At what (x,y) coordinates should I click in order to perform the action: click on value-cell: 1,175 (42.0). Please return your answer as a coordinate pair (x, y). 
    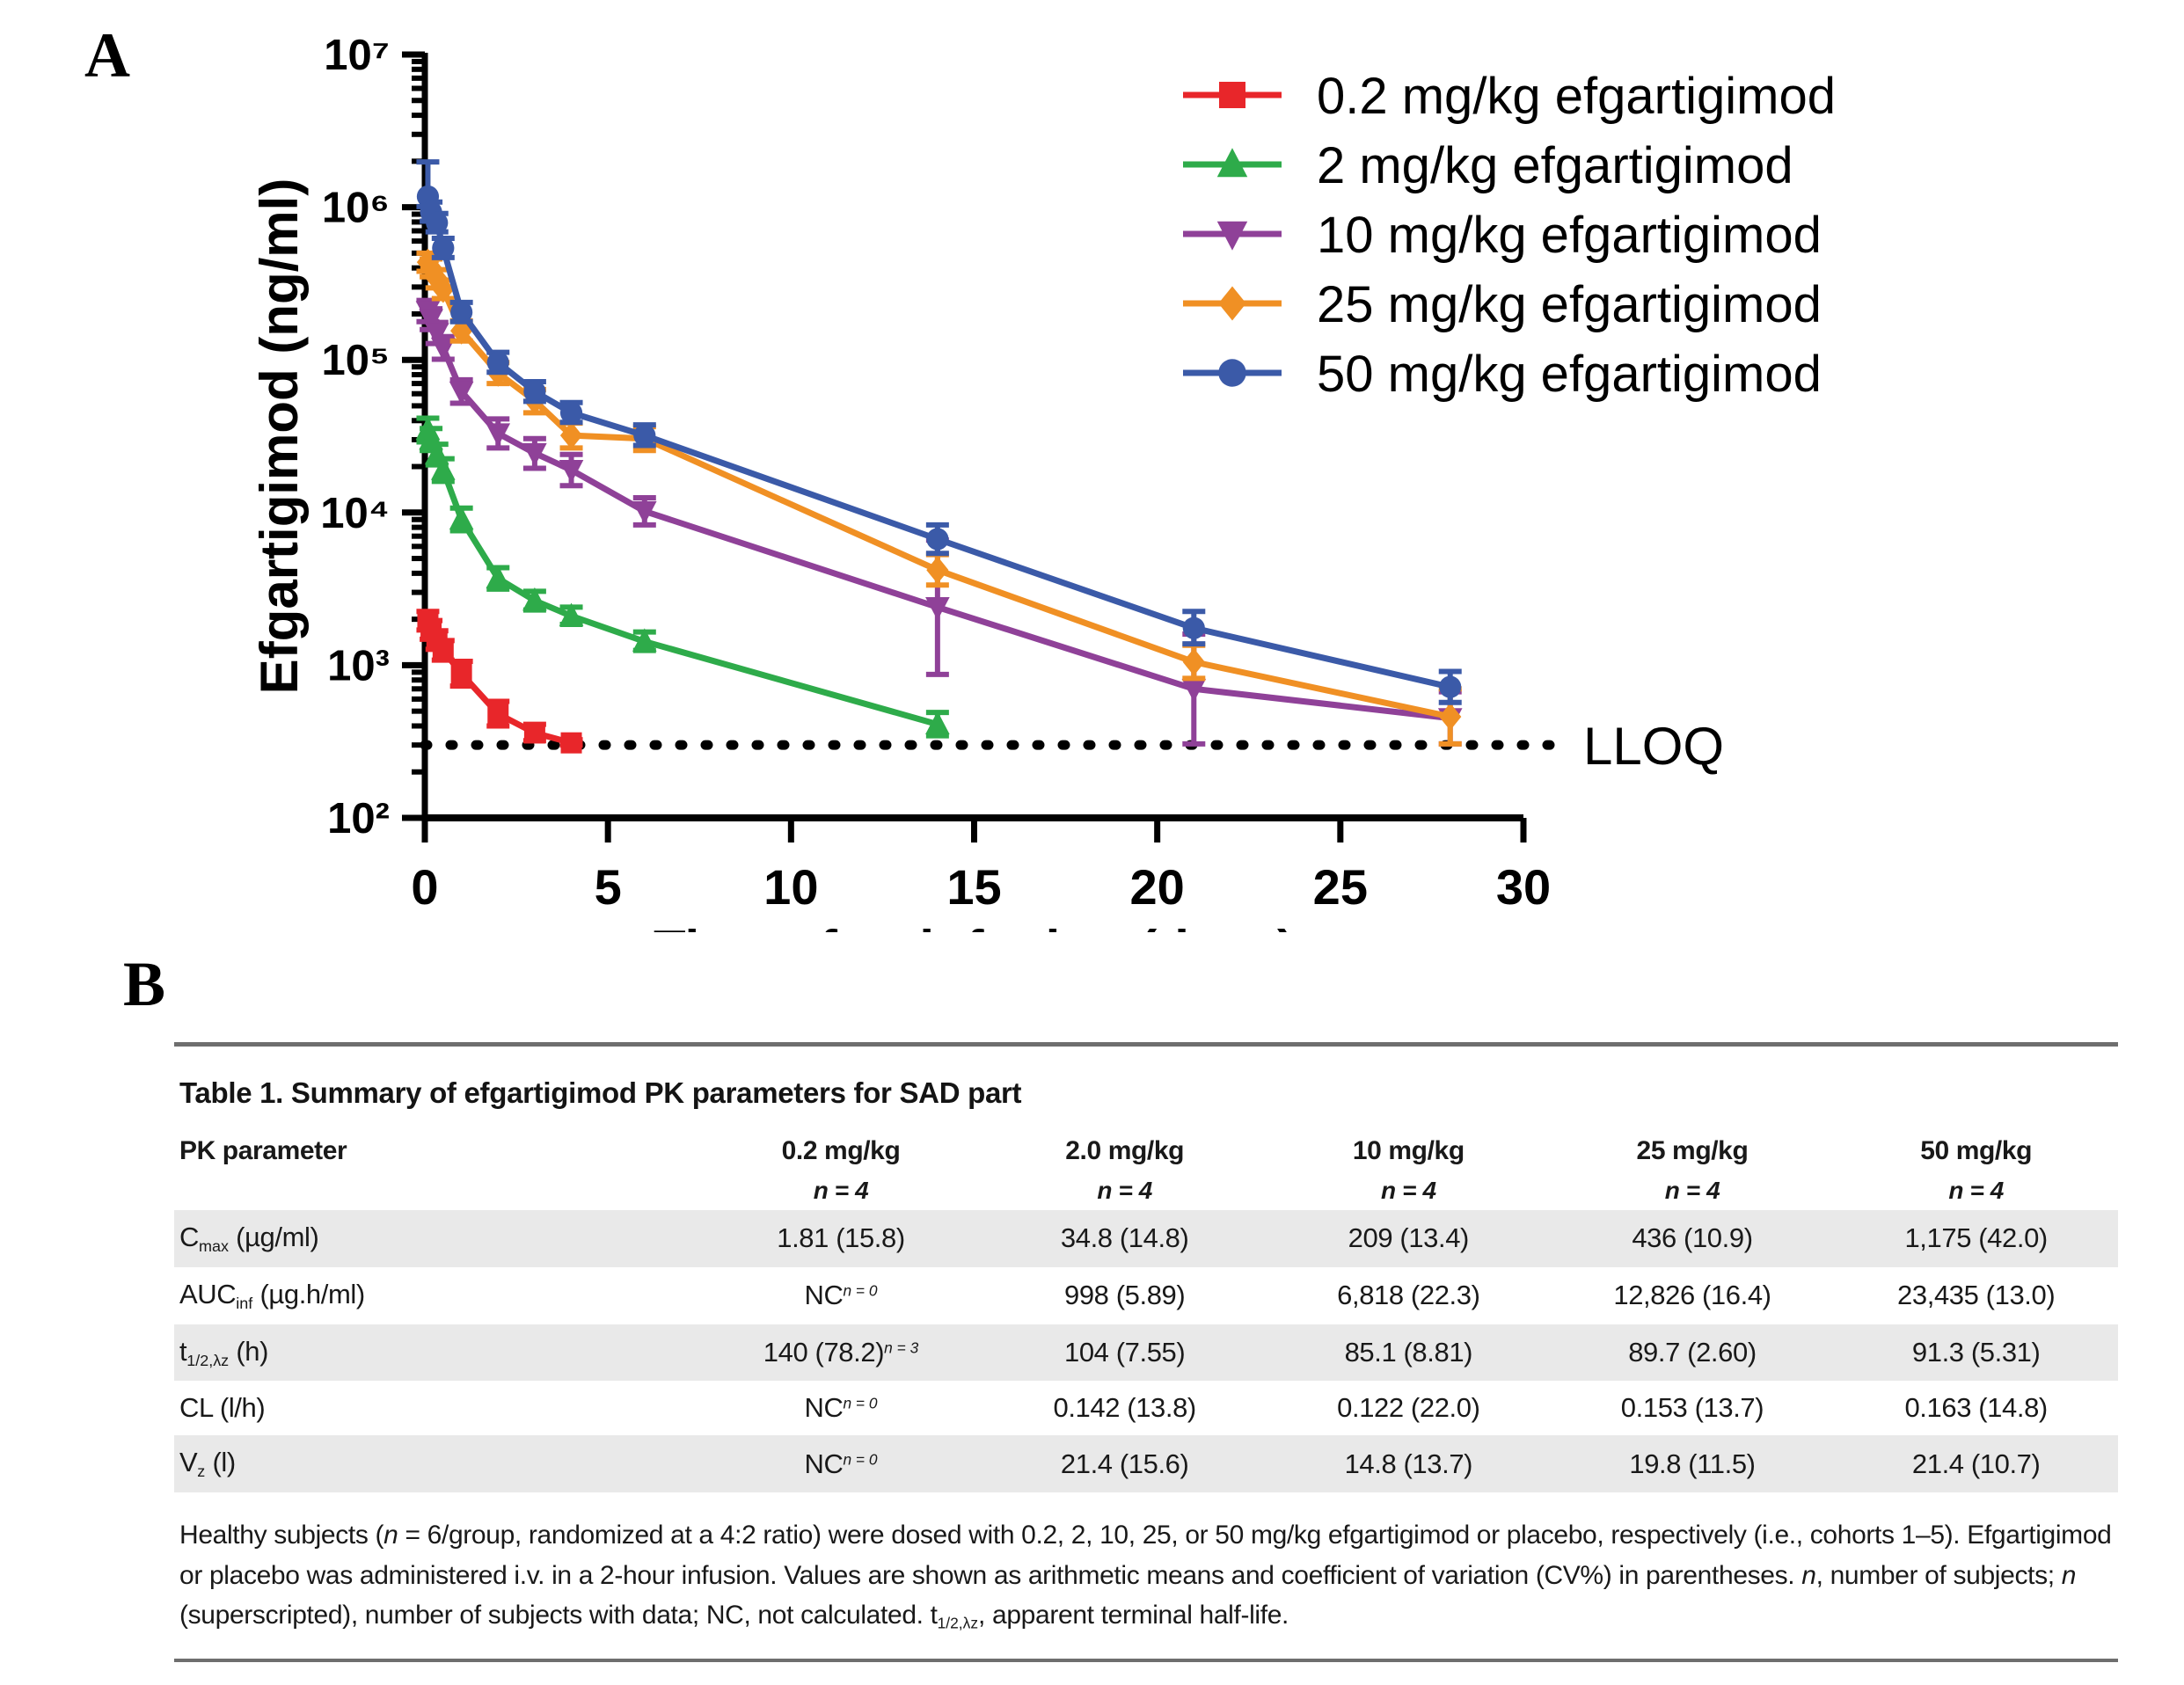
    Looking at the image, I should click on (1976, 1238).